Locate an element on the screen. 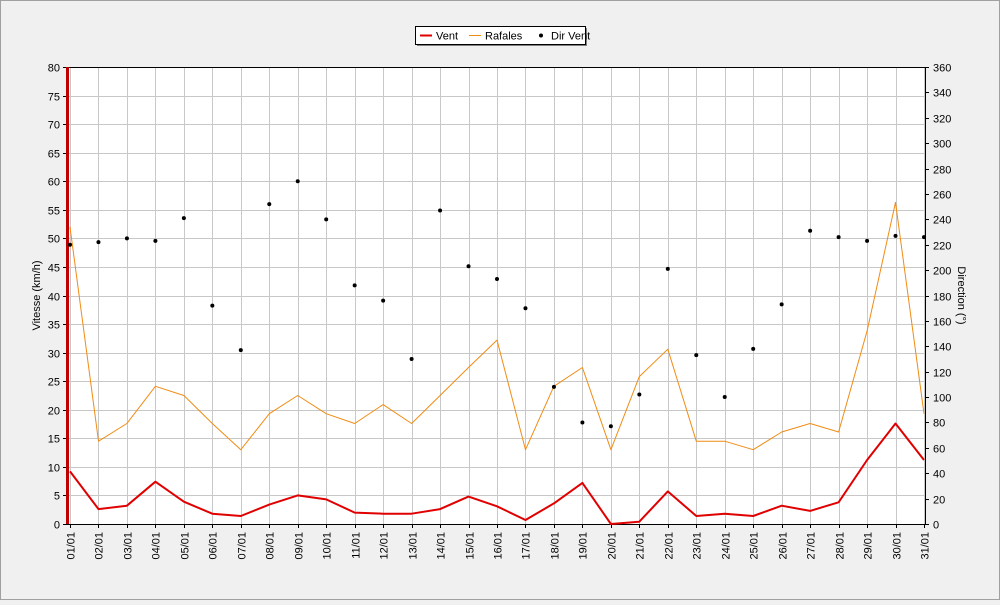 The image size is (1000, 605). y-tick-label: 10 is located at coordinates (54, 469).